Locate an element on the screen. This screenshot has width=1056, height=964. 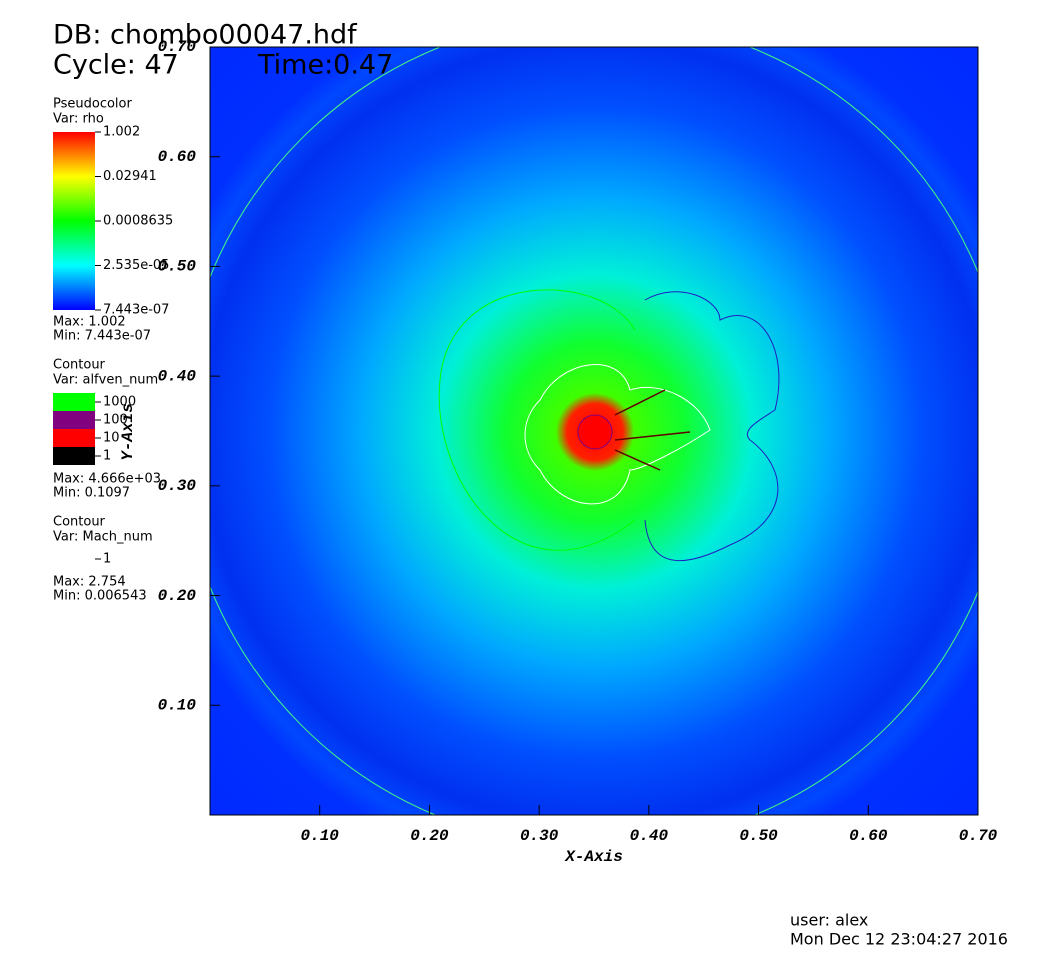
y-tick-label: 0.50 is located at coordinates (177, 267).